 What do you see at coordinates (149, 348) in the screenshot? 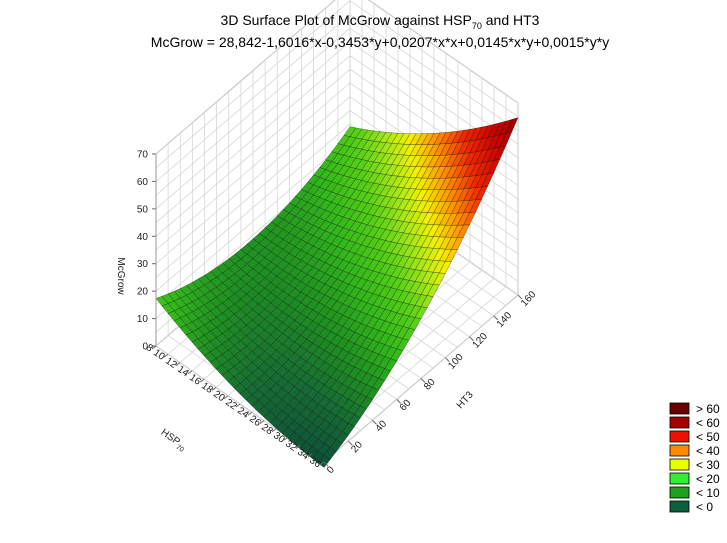
I see `x-tick-label: 8` at bounding box center [149, 348].